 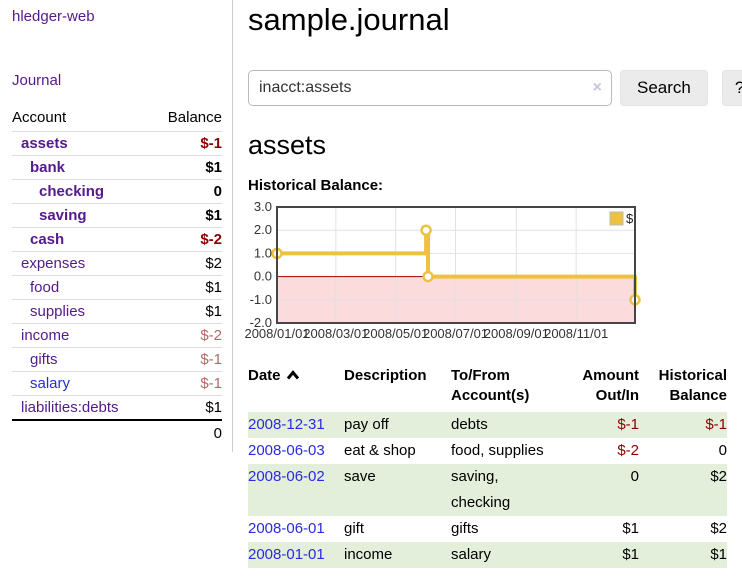 What do you see at coordinates (335, 333) in the screenshot?
I see `x-tick-label: 2008/03/01` at bounding box center [335, 333].